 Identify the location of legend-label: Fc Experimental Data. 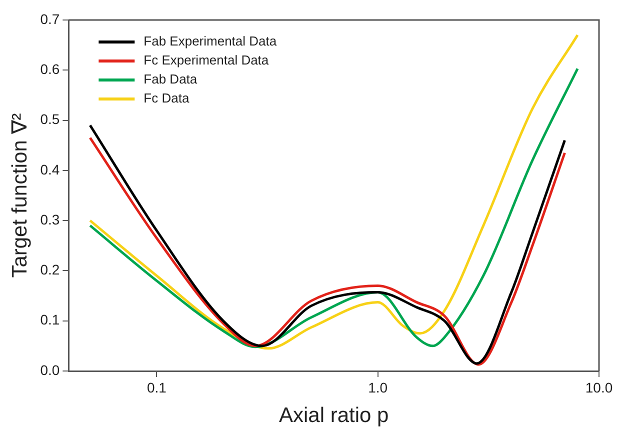
(207, 60).